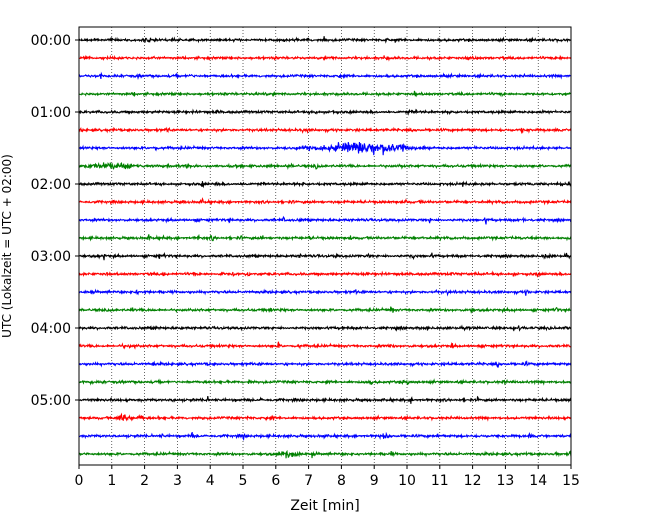 The width and height of the screenshot is (650, 520). Describe the element at coordinates (51, 185) in the screenshot. I see `y-tick-label: 02:00` at that location.